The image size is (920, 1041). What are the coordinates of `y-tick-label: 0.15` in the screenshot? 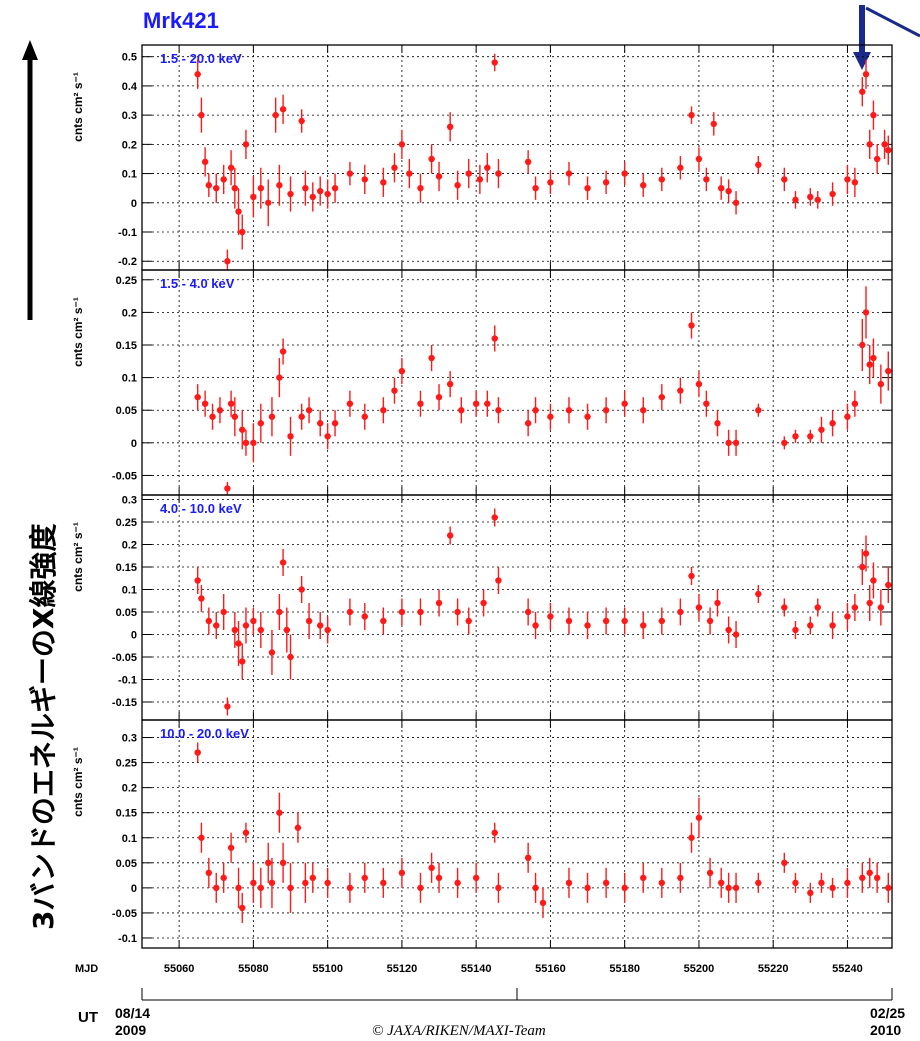 It's located at (126, 814).